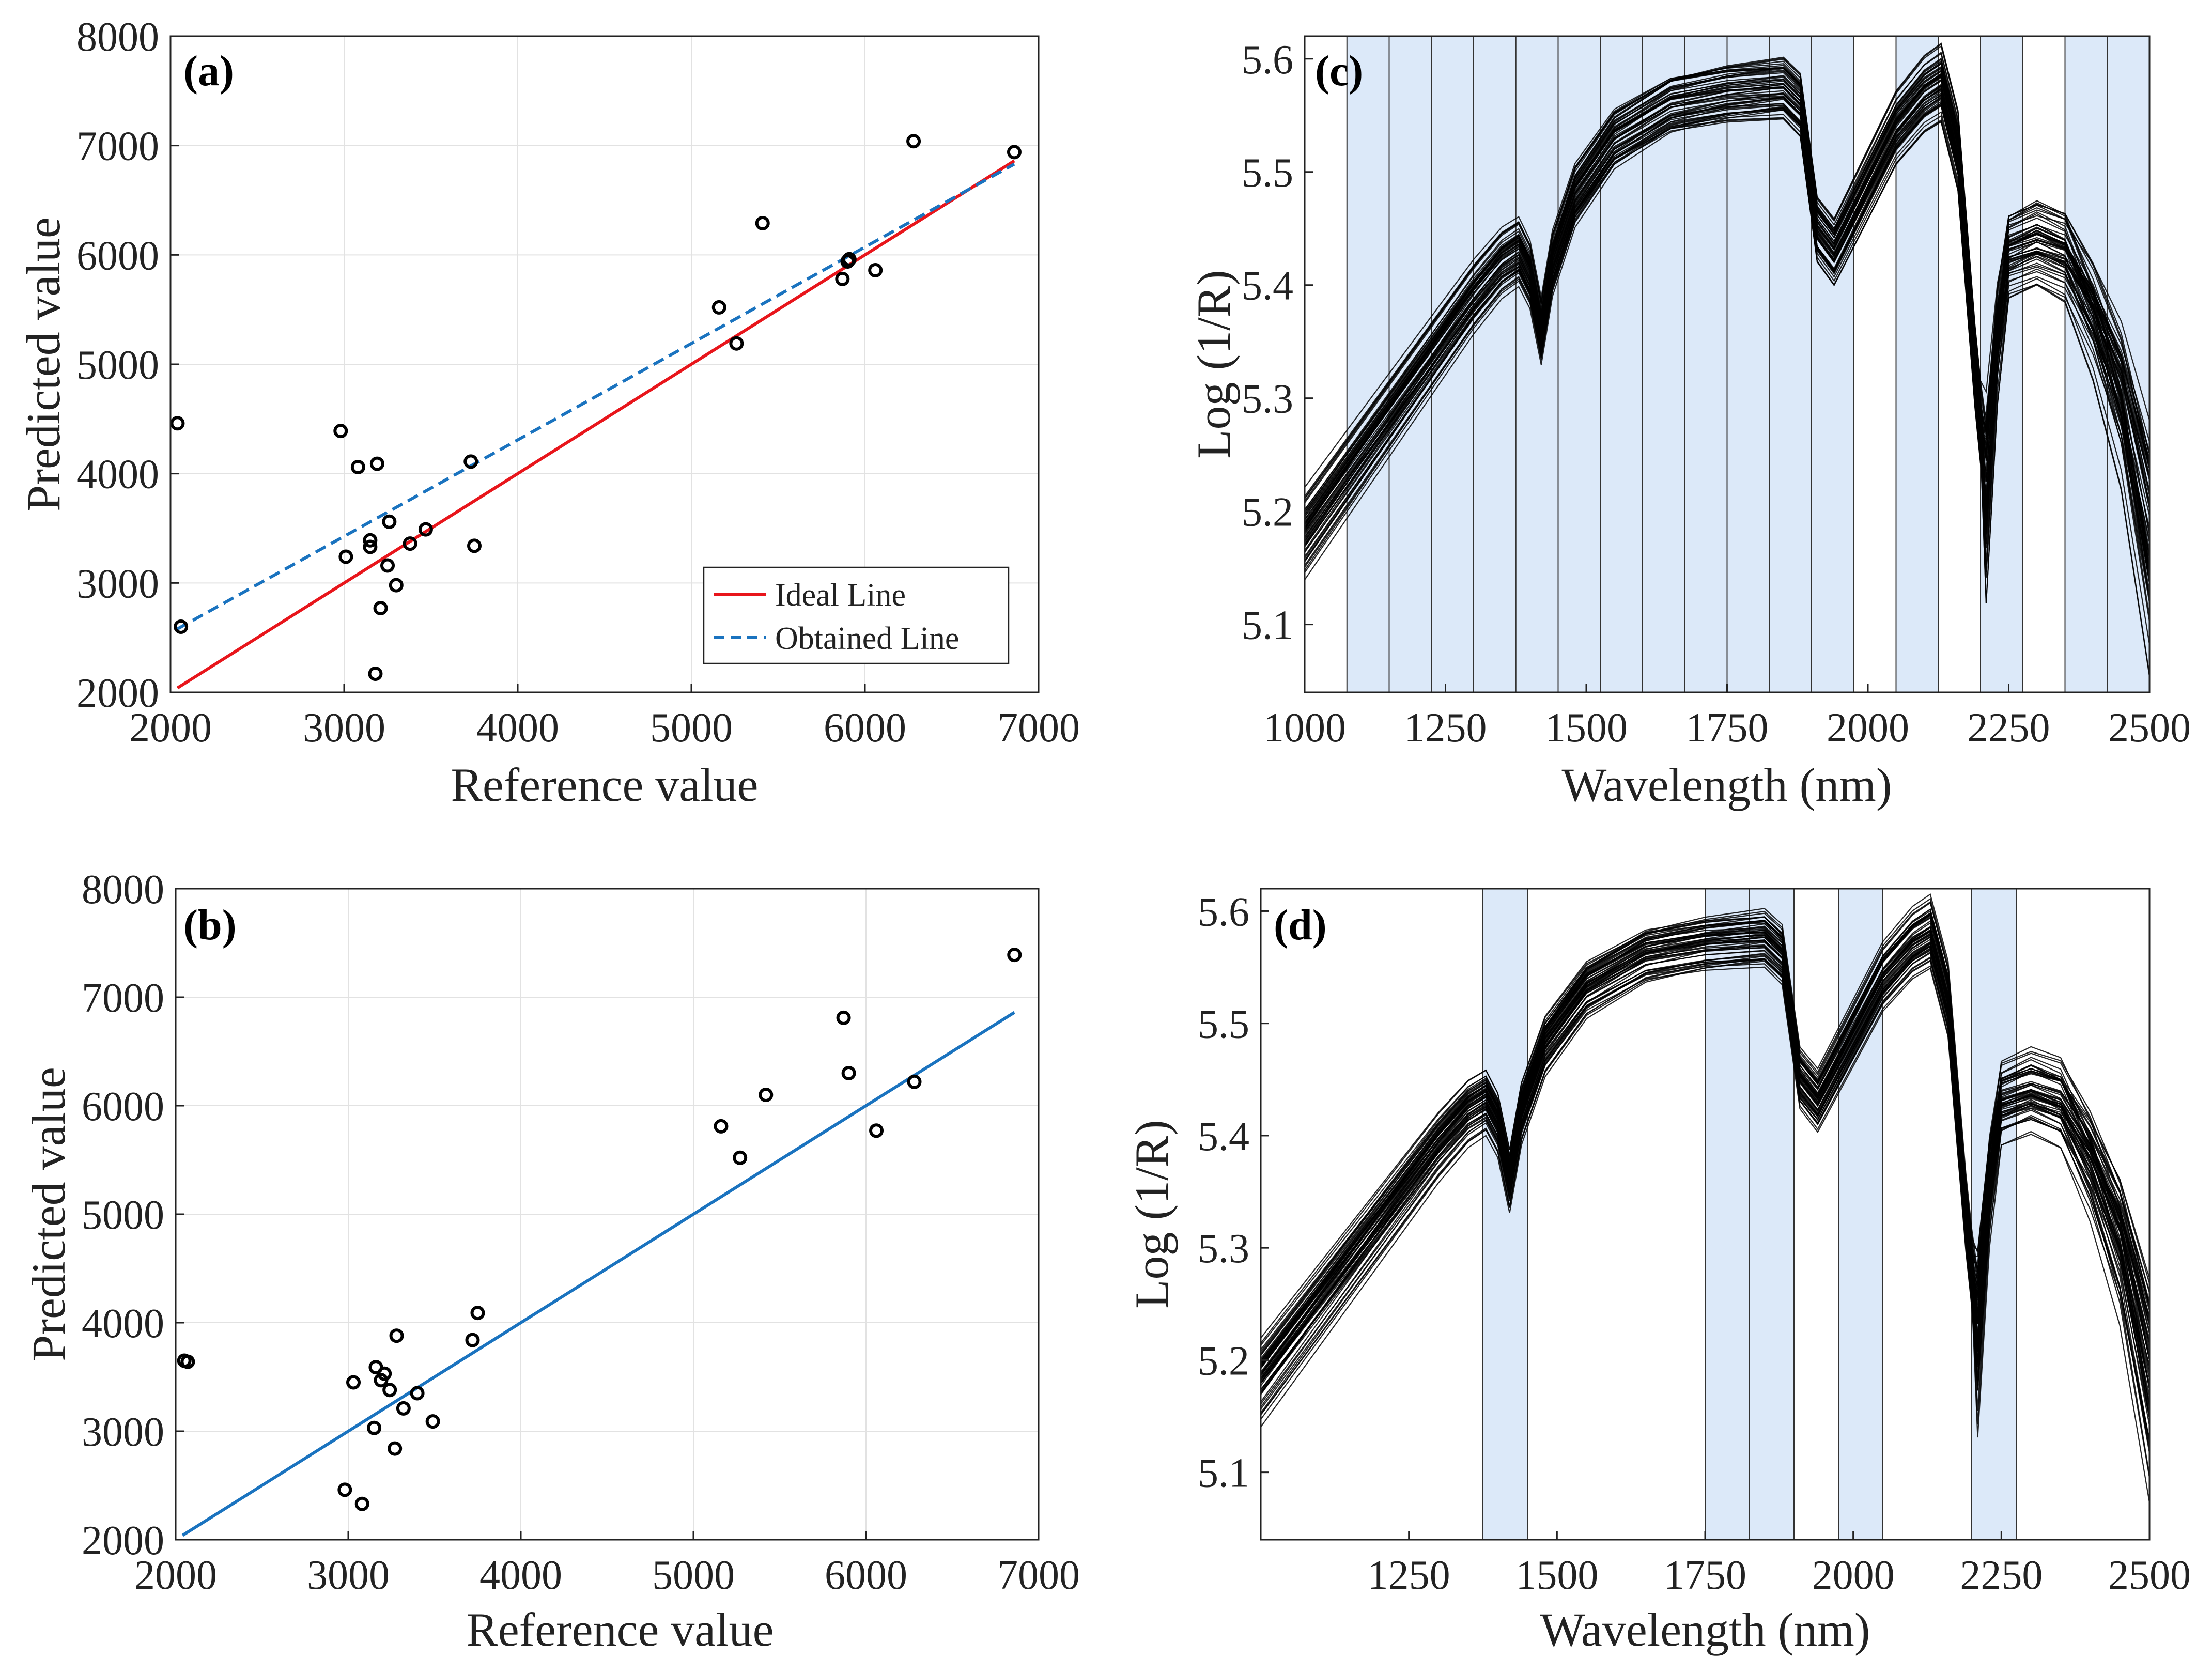  I want to click on x-tick-label: 1250, so click(1445, 728).